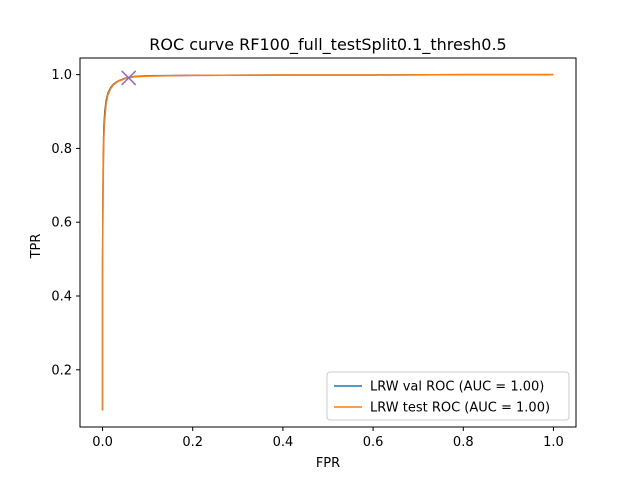 This screenshot has width=640, height=480. What do you see at coordinates (457, 387) in the screenshot?
I see `legend-label: LRW val ROC (AUC = 1.00)` at bounding box center [457, 387].